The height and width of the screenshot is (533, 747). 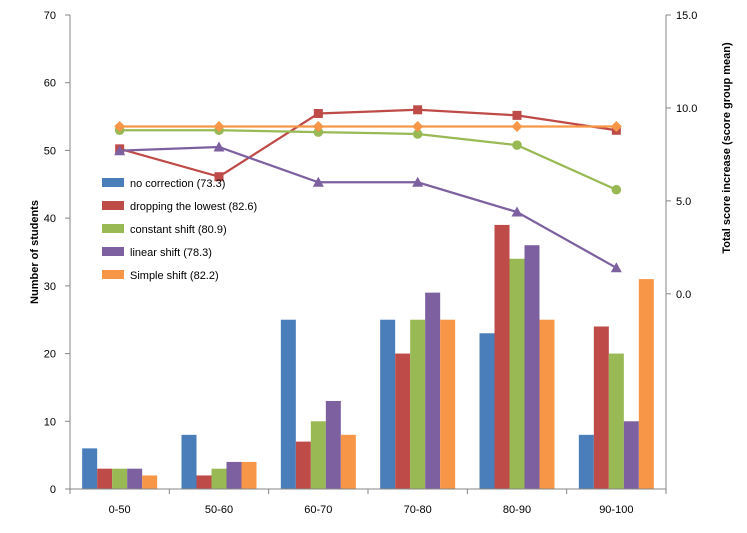 I want to click on x-tick-label: 90-100, so click(x=616, y=510).